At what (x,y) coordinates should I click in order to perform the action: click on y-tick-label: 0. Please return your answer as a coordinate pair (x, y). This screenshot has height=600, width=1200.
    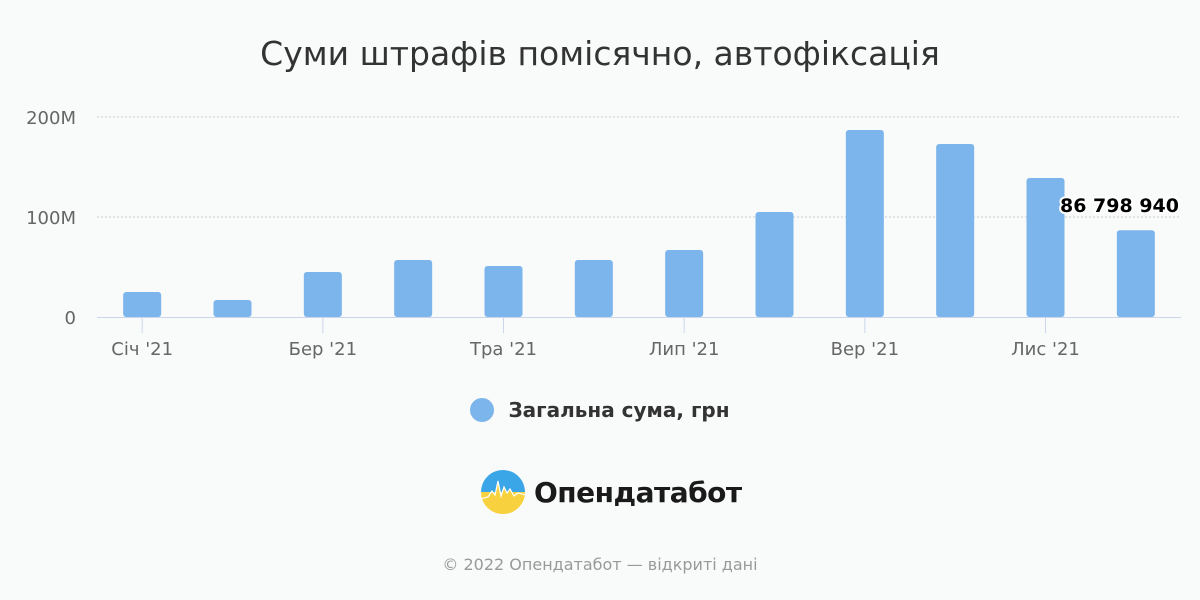
    Looking at the image, I should click on (70, 318).